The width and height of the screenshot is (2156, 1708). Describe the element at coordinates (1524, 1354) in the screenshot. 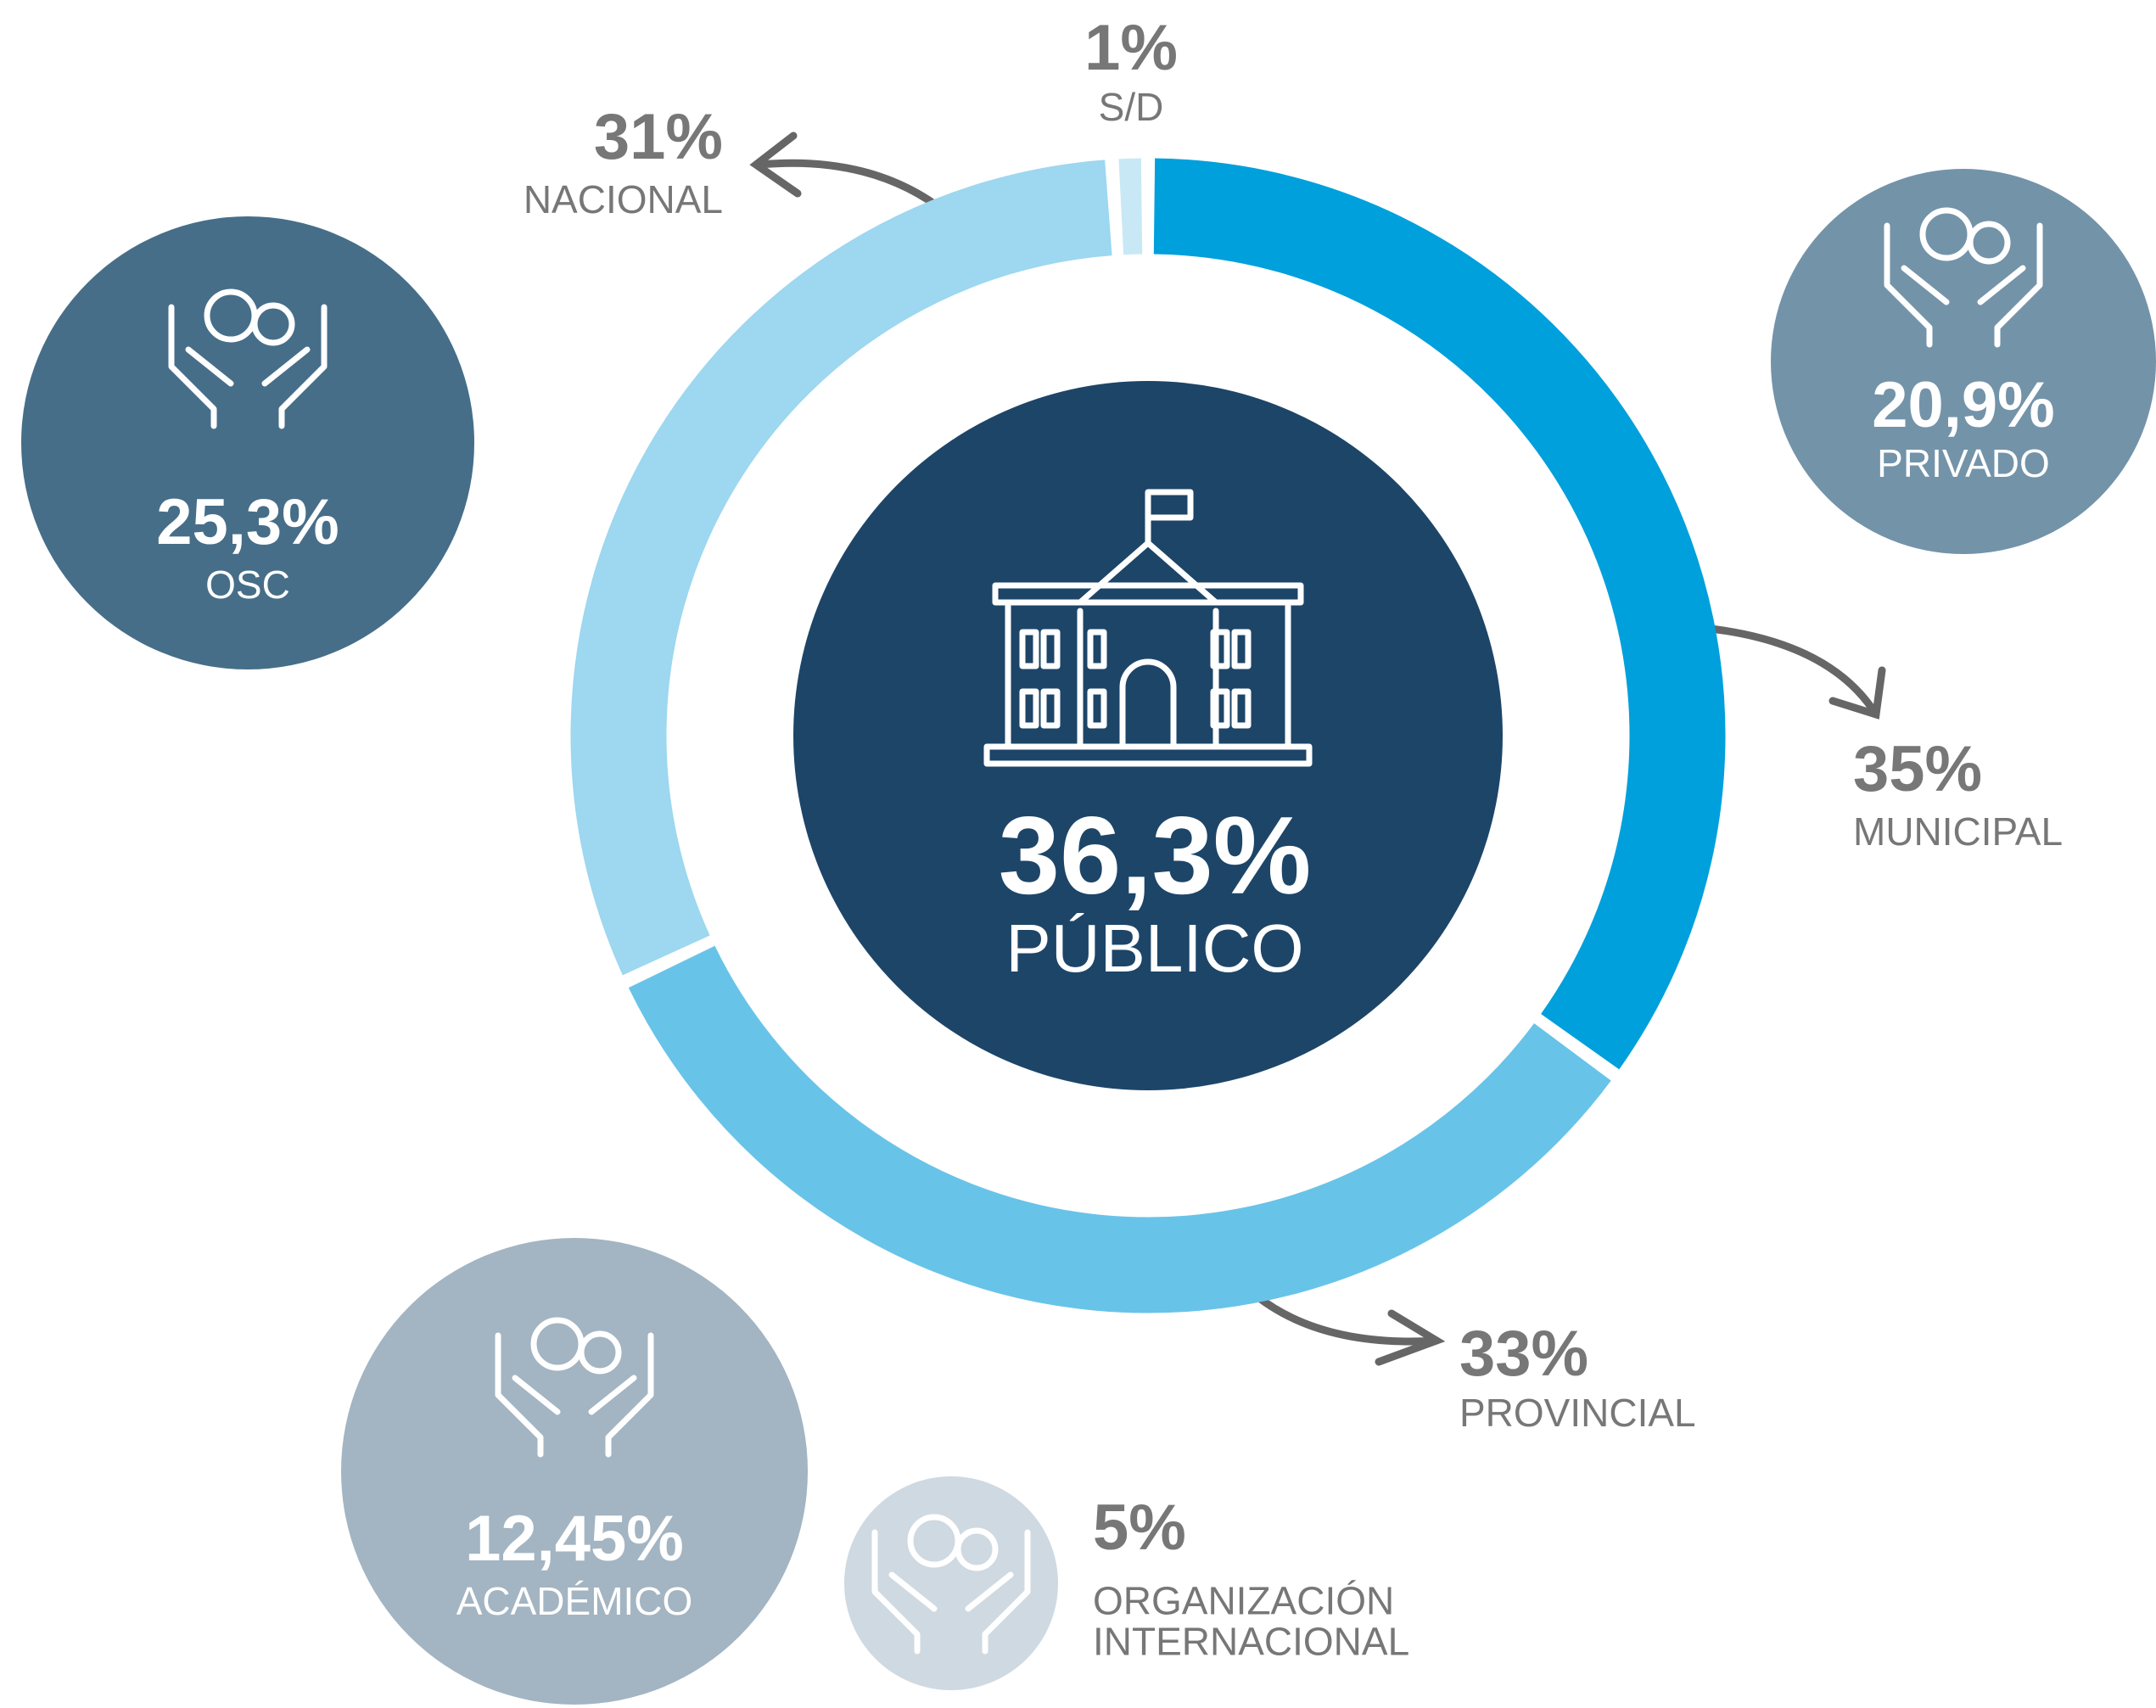

I see `segment-value: 33%` at that location.